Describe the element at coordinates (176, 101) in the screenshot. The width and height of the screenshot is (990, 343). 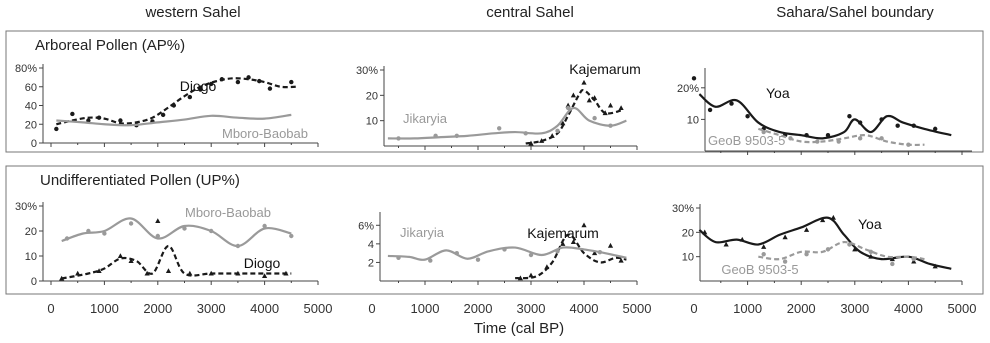
I see `series-line-diogo` at that location.